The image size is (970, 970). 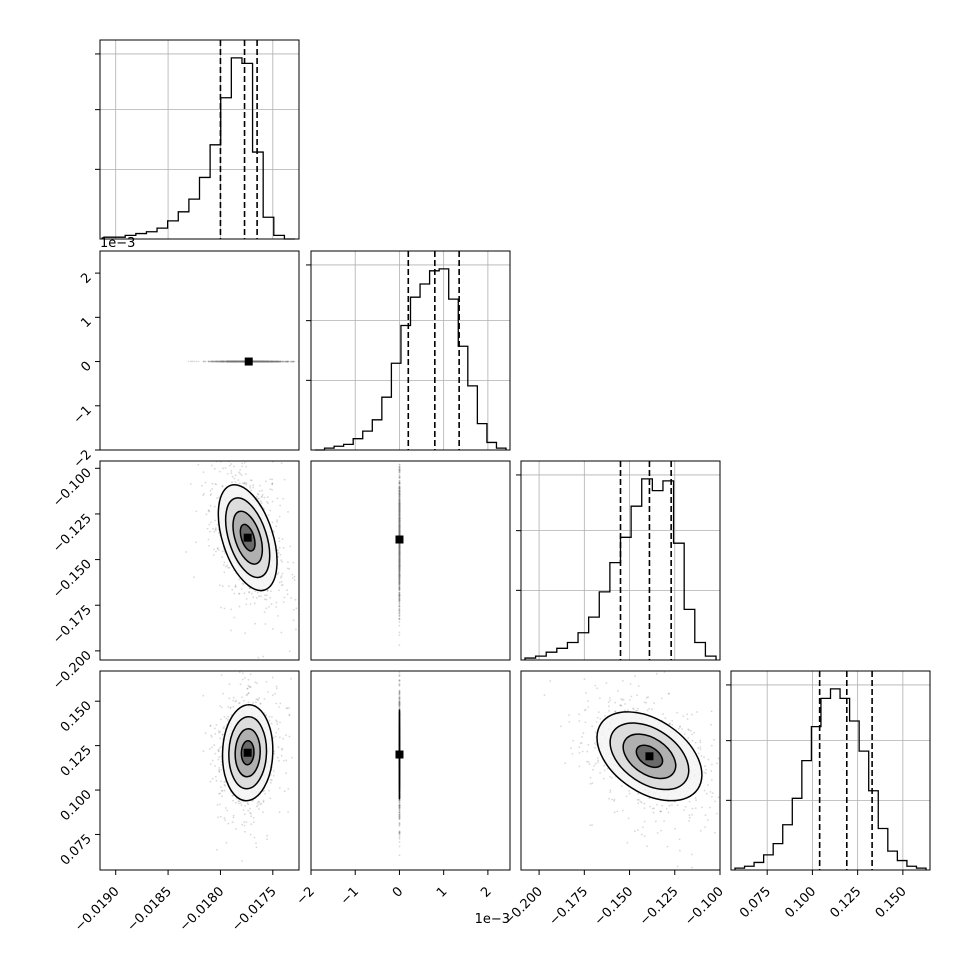 What do you see at coordinates (631, 770) in the screenshot?
I see `pair-panel-content` at bounding box center [631, 770].